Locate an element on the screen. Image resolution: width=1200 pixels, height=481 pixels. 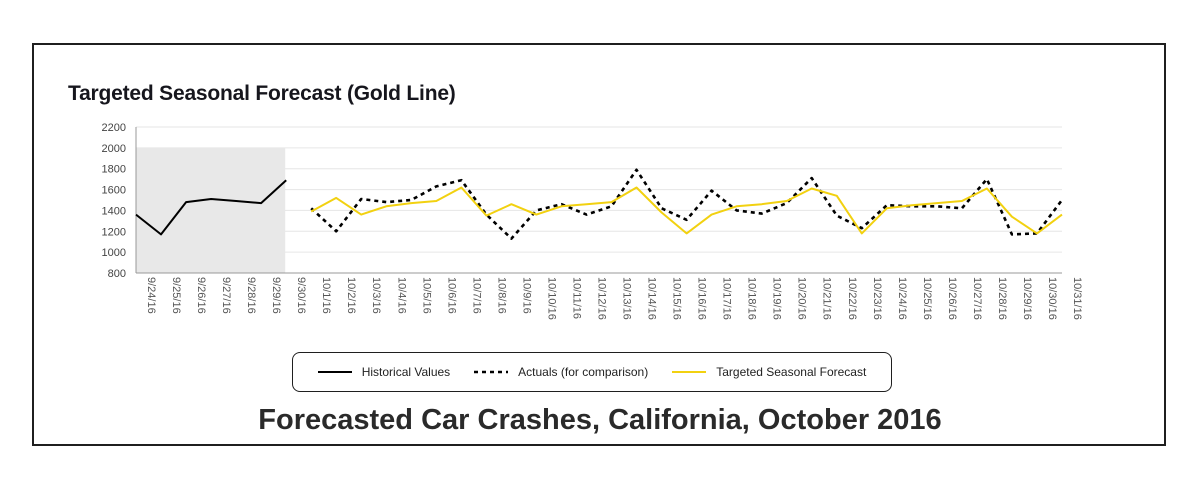
legend-item-historical: Historical Values is located at coordinates (384, 372).